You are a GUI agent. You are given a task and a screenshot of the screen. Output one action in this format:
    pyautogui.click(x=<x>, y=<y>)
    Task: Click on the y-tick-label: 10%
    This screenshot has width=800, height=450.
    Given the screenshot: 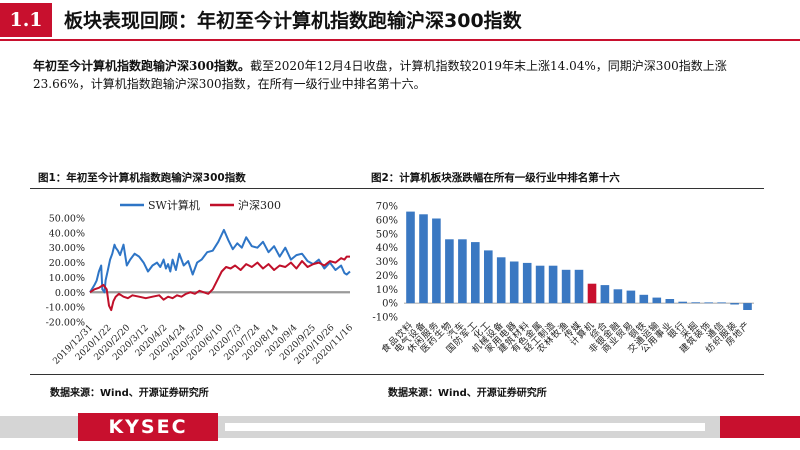 What is the action you would take?
    pyautogui.click(x=387, y=290)
    